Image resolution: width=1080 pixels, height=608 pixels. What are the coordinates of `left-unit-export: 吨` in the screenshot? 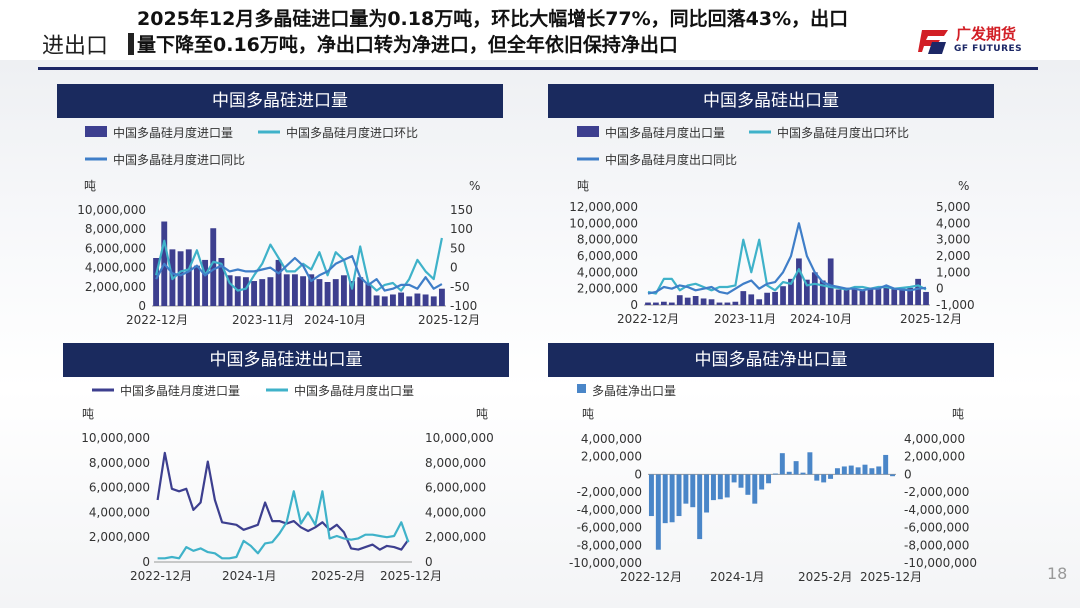 It's located at (583, 186).